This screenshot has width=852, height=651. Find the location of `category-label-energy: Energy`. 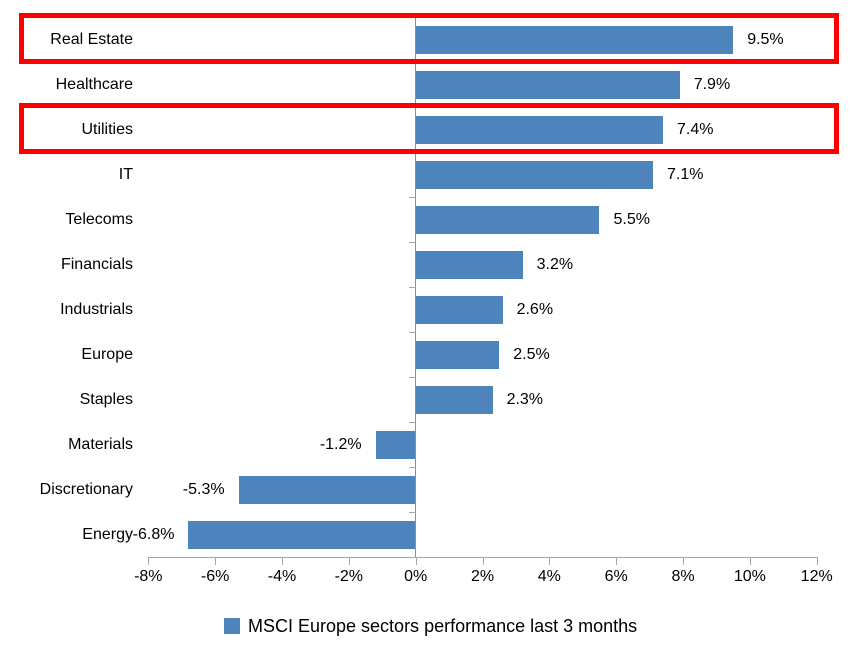

category-label-energy: Energy is located at coordinates (107, 534).